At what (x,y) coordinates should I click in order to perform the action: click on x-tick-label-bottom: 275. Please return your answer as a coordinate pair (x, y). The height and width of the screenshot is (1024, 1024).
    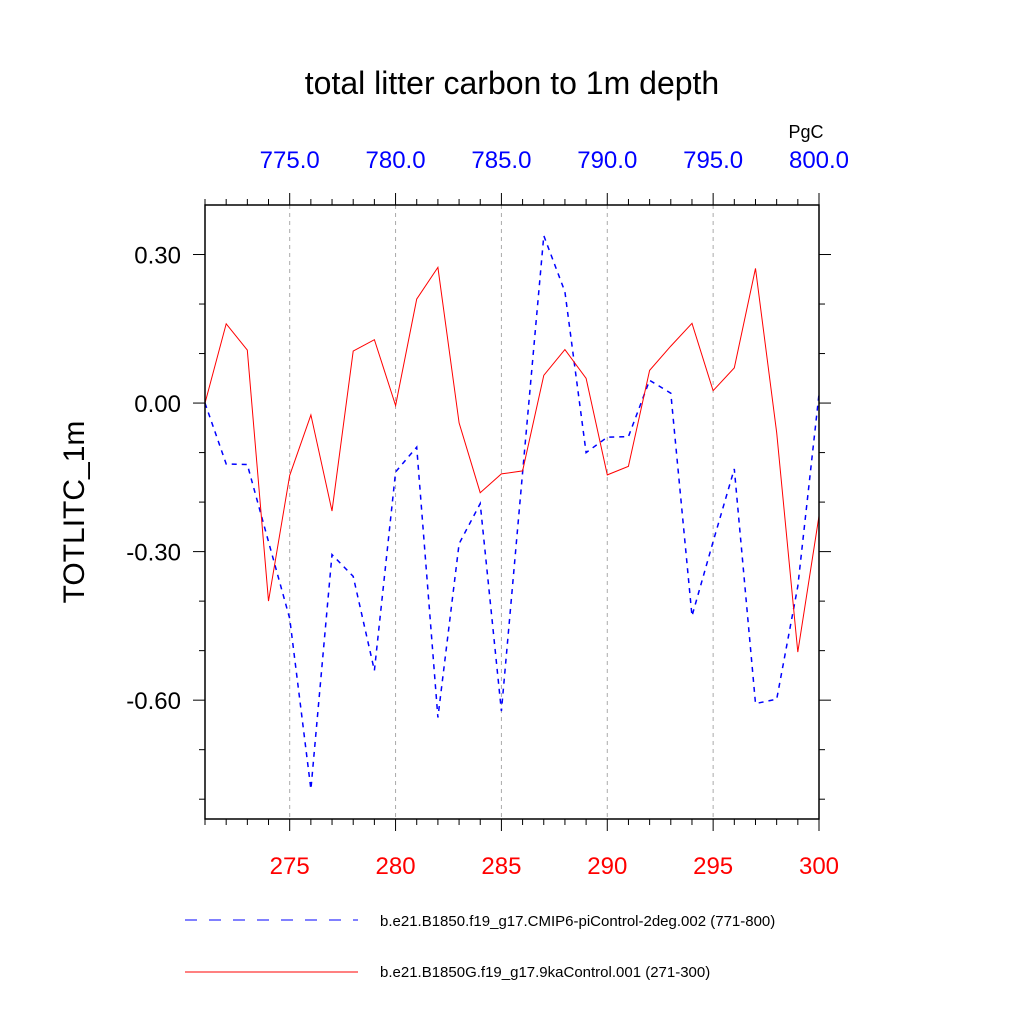
    Looking at the image, I should click on (290, 866).